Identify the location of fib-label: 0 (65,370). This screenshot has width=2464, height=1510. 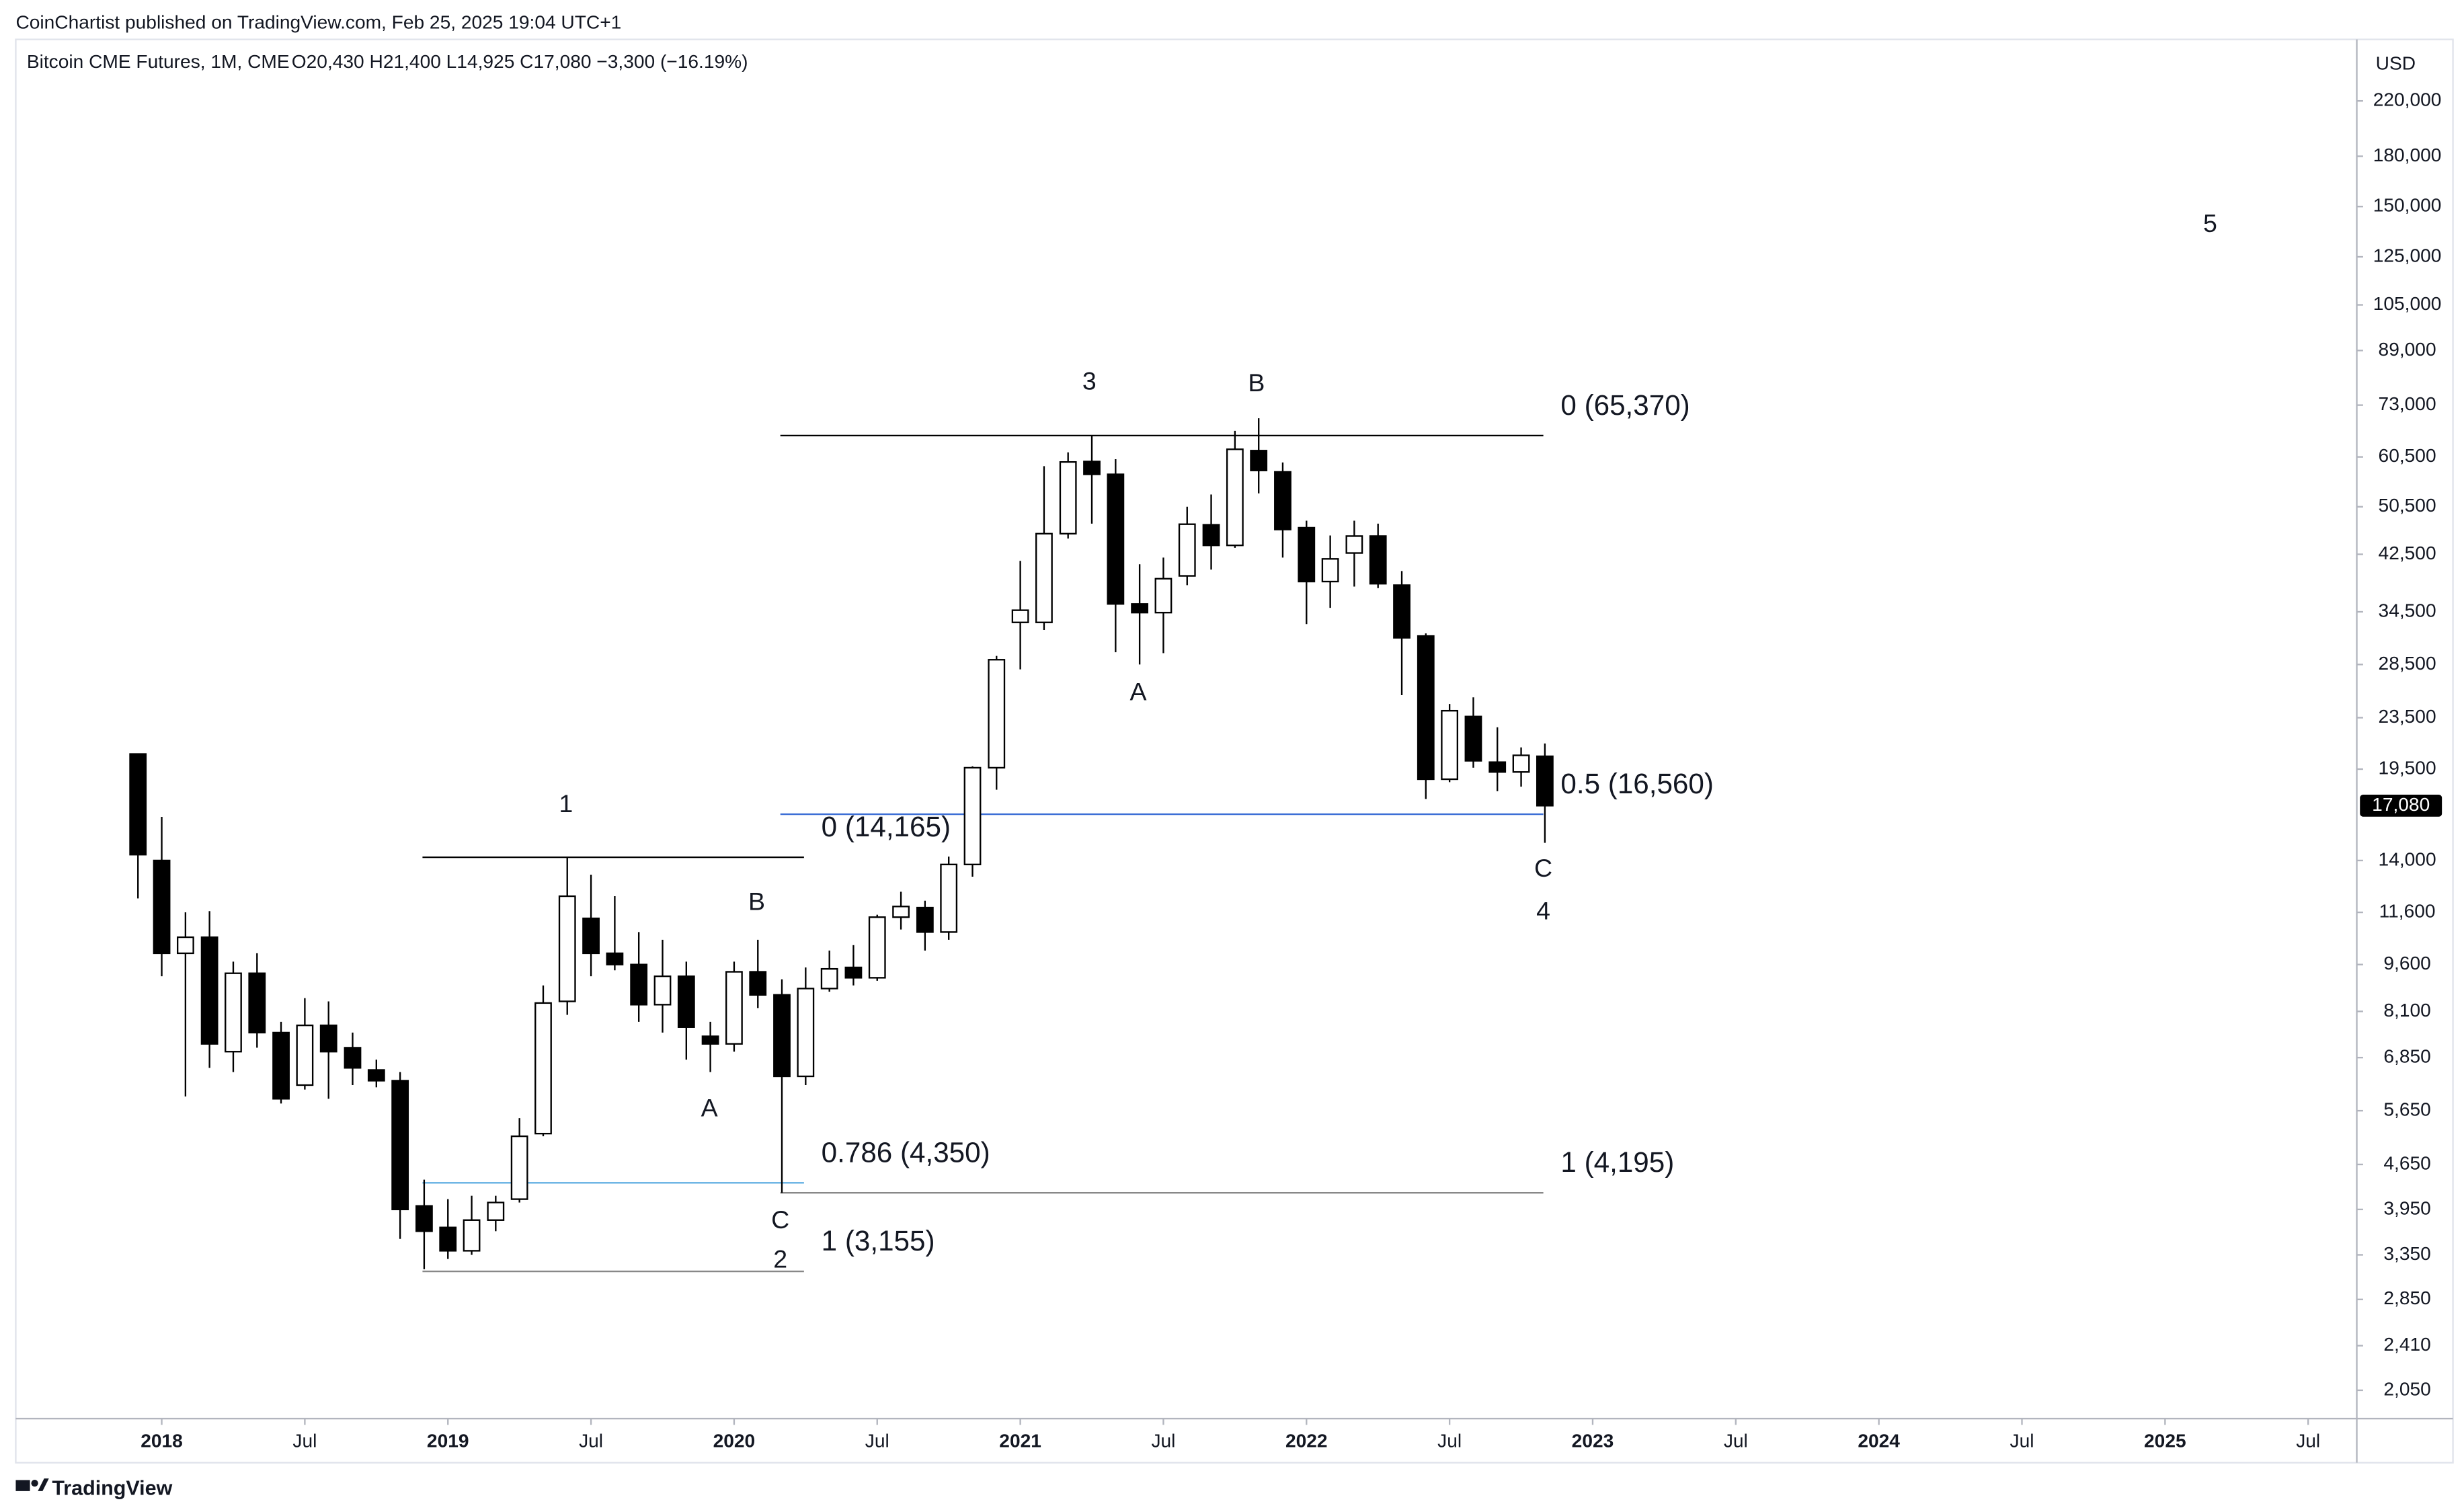
(1625, 405).